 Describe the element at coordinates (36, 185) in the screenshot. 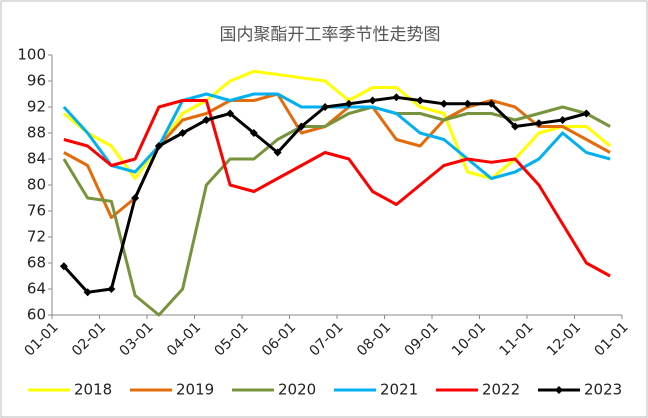

I see `y-tick-label: 80` at that location.